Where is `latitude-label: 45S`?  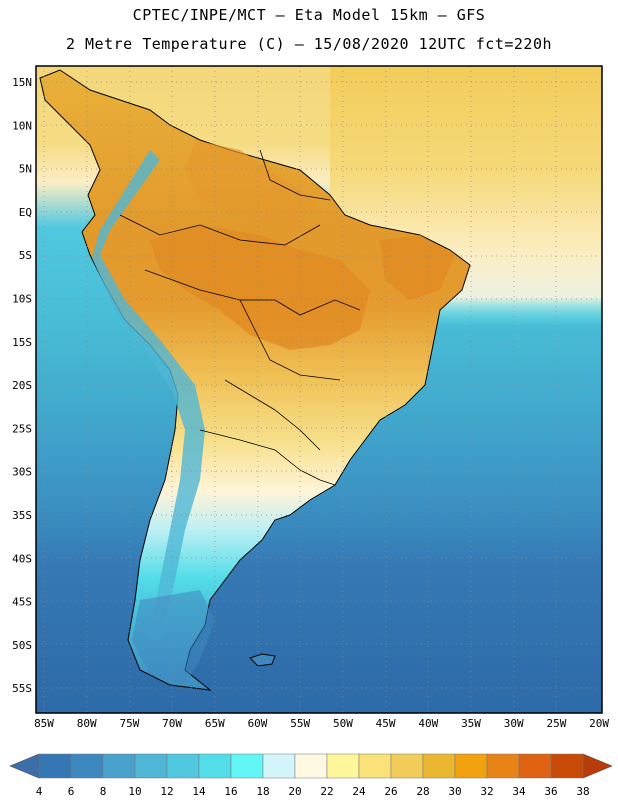
latitude-label: 45S is located at coordinates (22, 602).